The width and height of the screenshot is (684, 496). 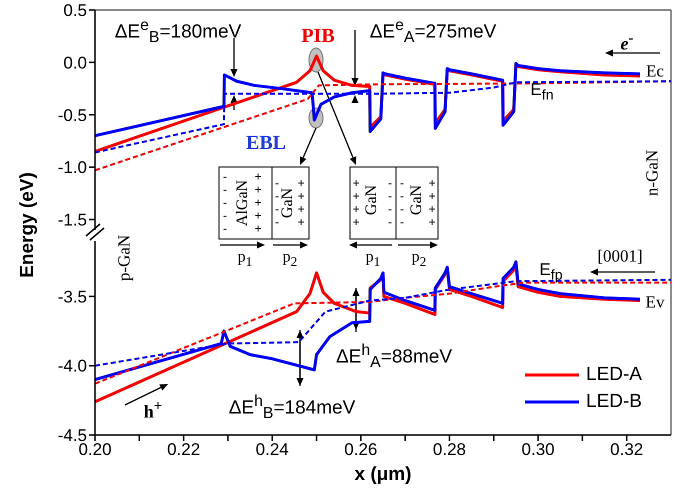 I want to click on y-tick-label: 0.5, so click(x=75, y=10).